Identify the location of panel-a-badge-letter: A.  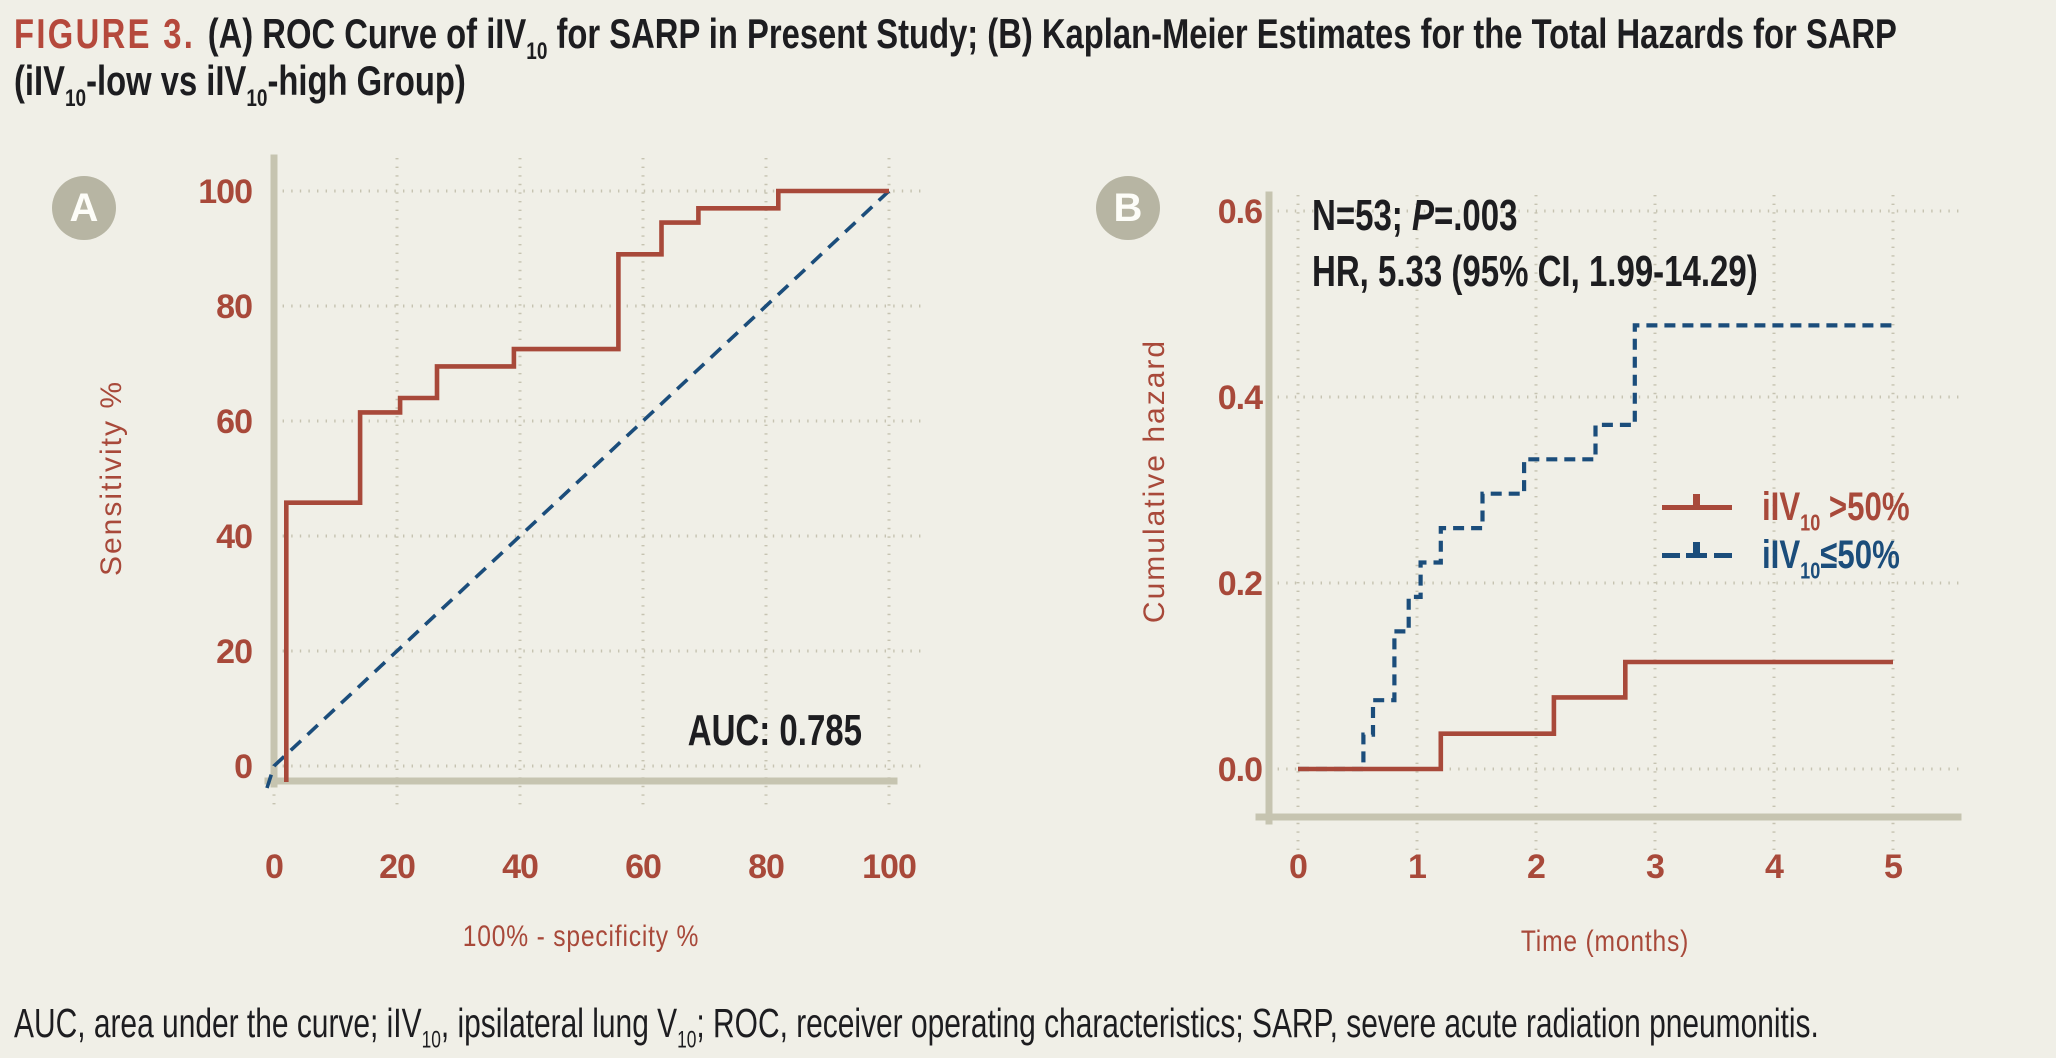
(84, 207).